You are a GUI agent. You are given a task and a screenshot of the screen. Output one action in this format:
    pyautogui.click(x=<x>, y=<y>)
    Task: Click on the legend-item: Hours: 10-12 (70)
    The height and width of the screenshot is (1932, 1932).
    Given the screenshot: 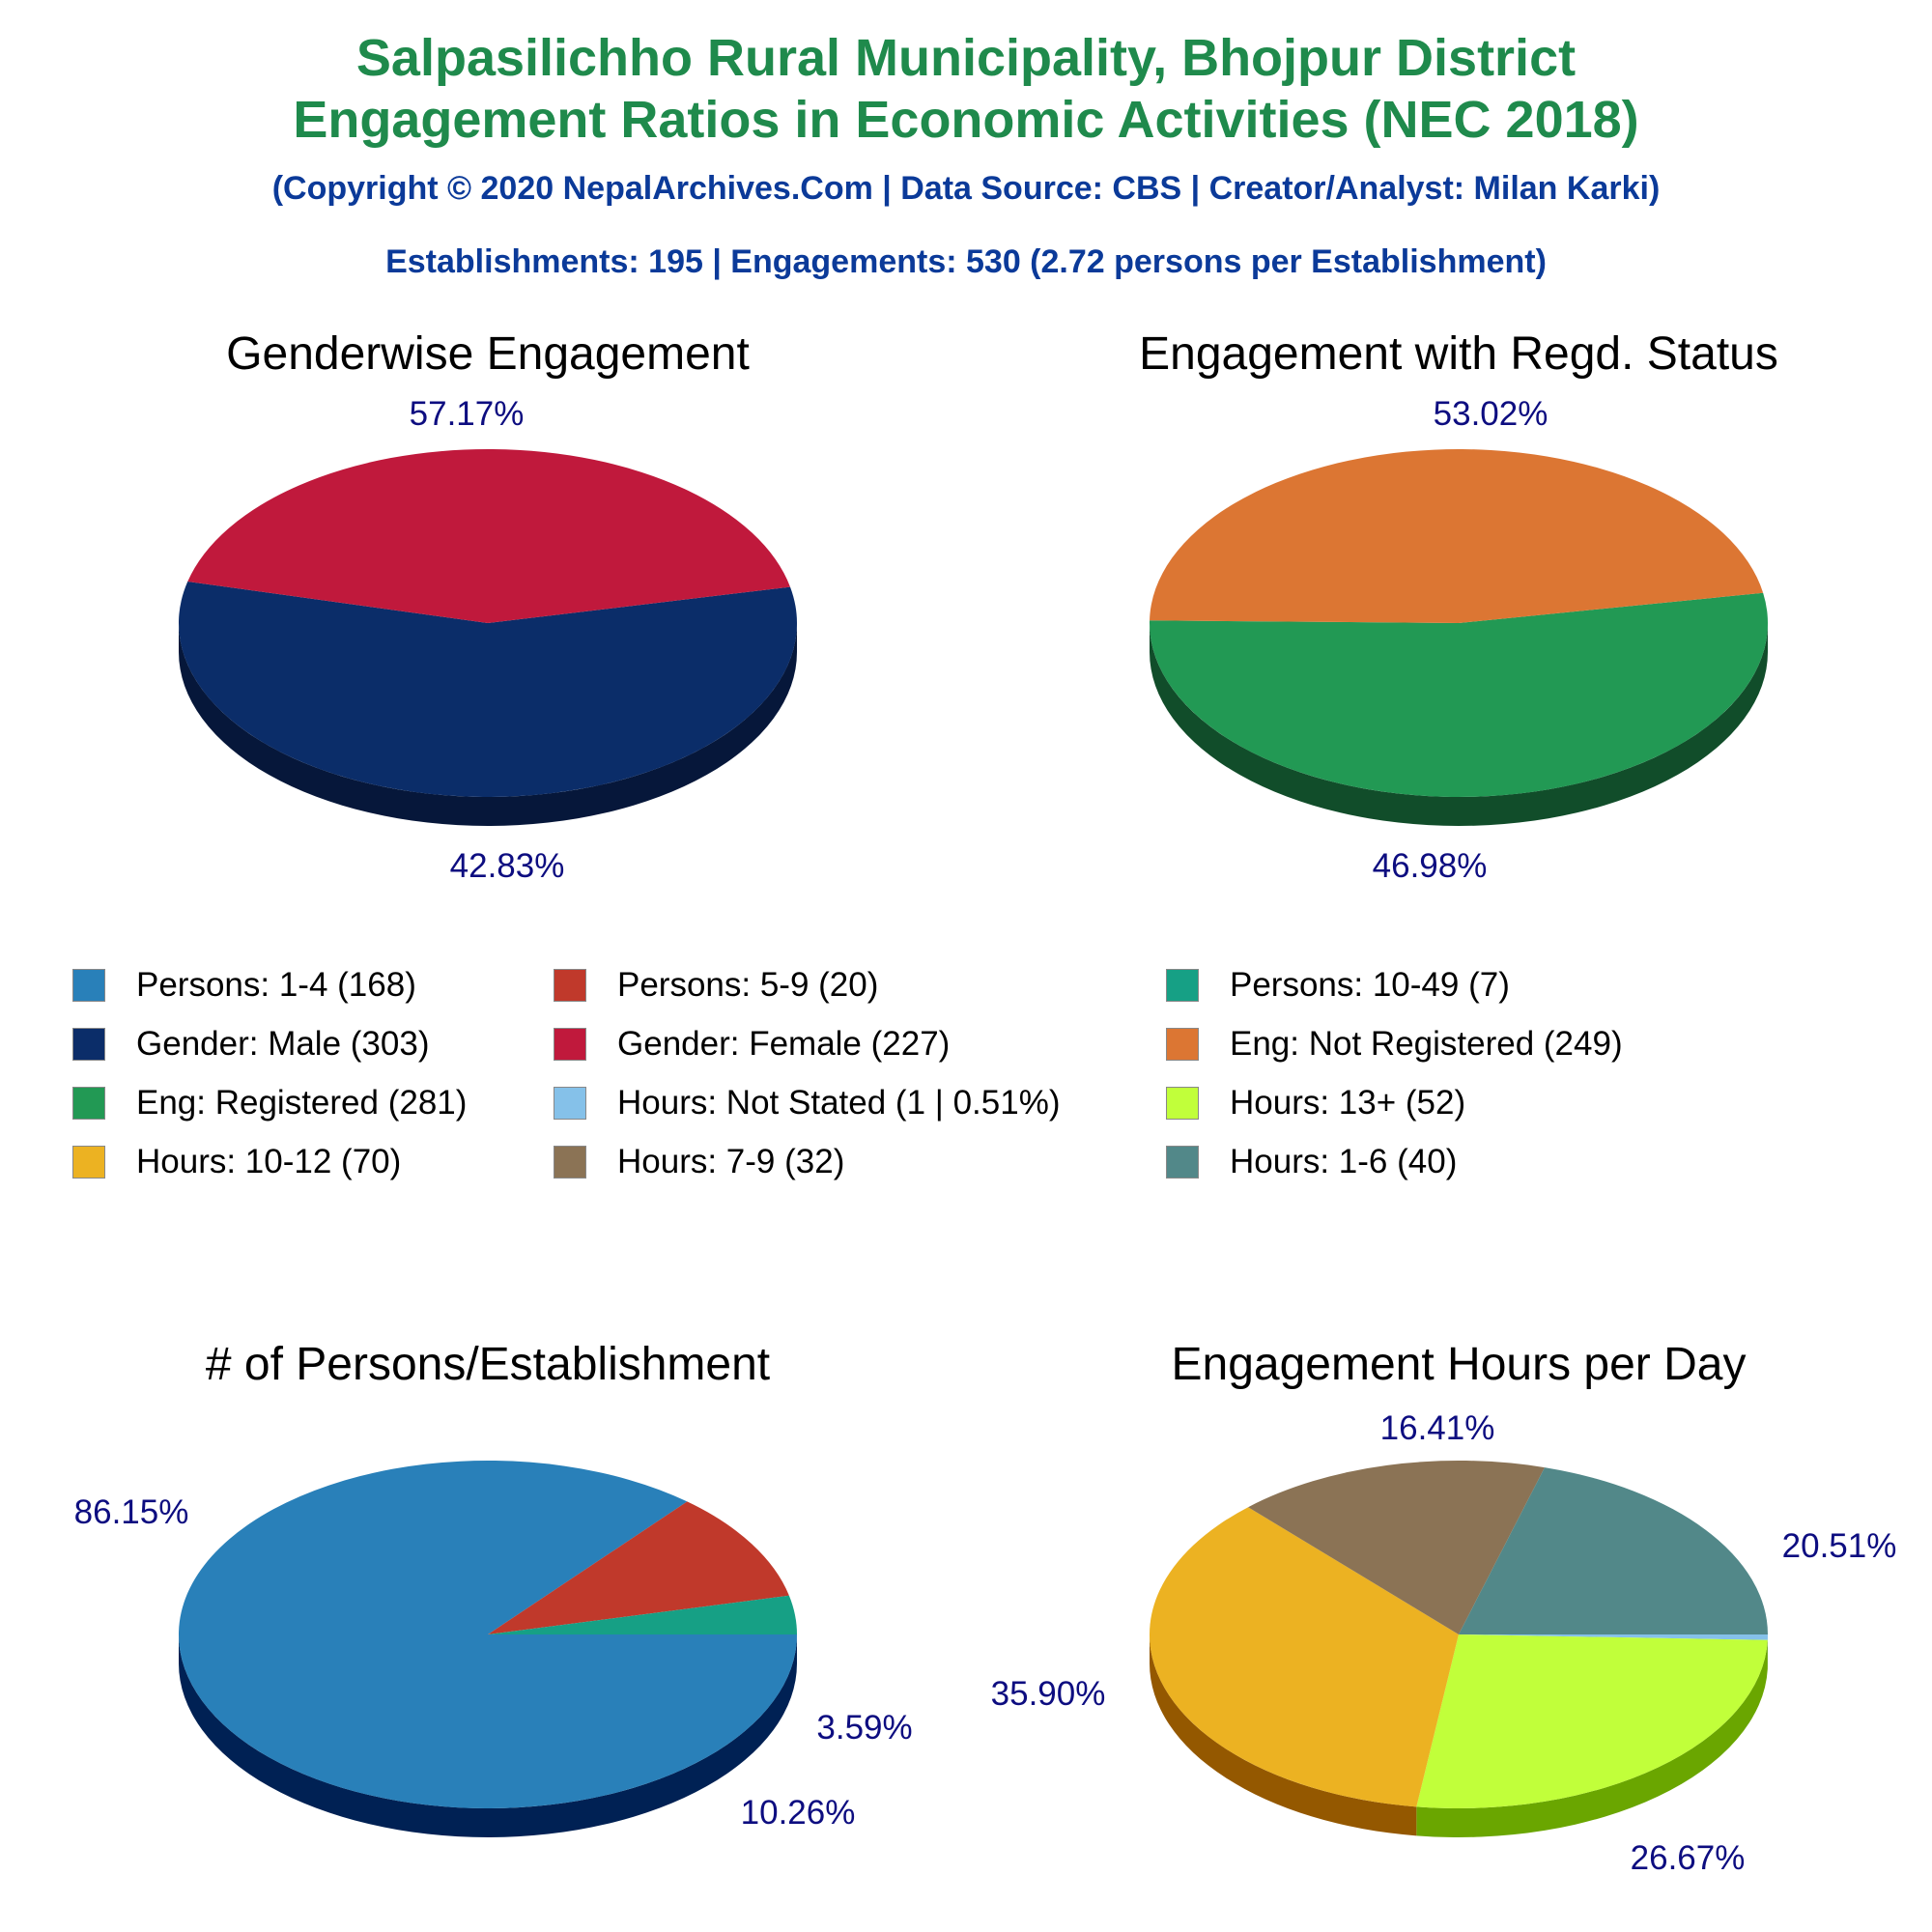 What is the action you would take?
    pyautogui.click(x=236, y=1162)
    